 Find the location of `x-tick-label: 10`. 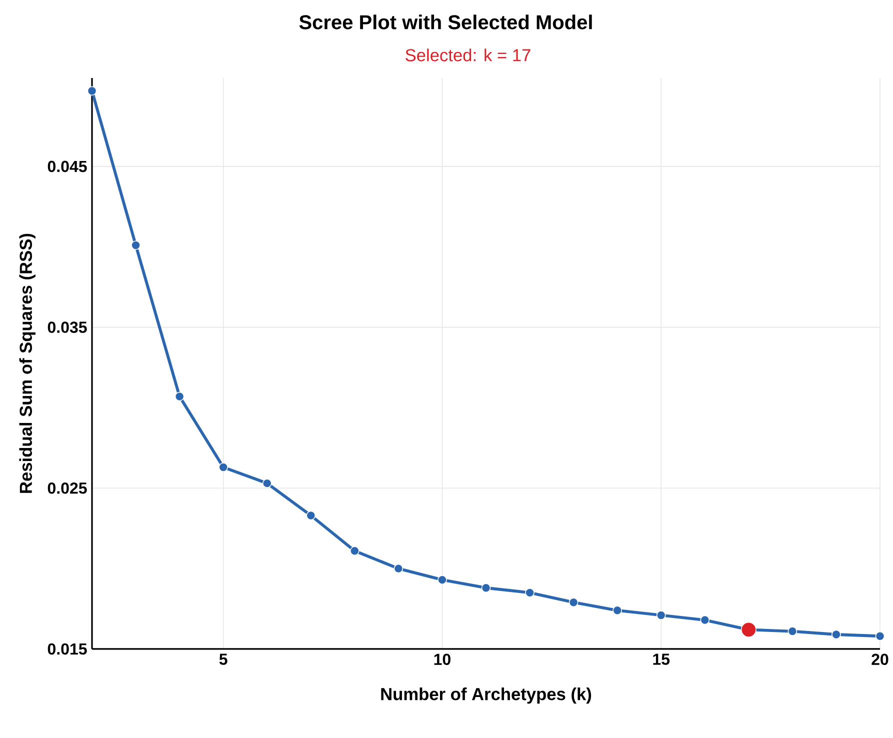

x-tick-label: 10 is located at coordinates (442, 660).